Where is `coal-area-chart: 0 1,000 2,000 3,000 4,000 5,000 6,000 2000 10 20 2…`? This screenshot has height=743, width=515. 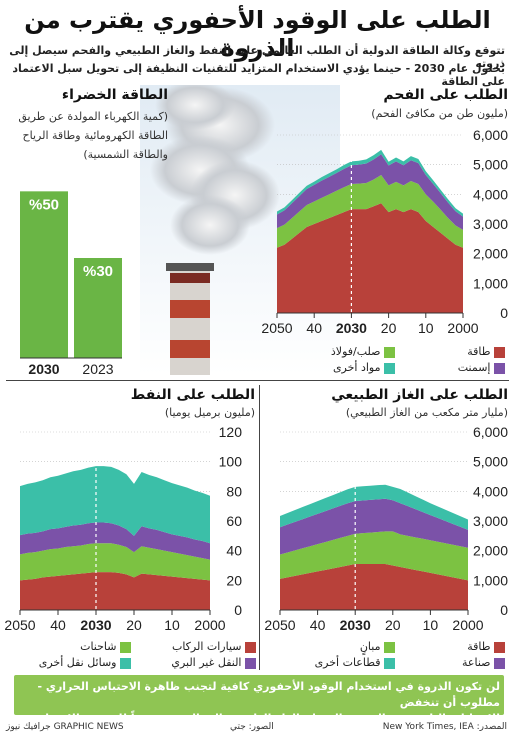 coal-area-chart: 0 1,000 2,000 3,000 4,000 5,000 6,000 2000 10 20 2… is located at coordinates (384, 231).